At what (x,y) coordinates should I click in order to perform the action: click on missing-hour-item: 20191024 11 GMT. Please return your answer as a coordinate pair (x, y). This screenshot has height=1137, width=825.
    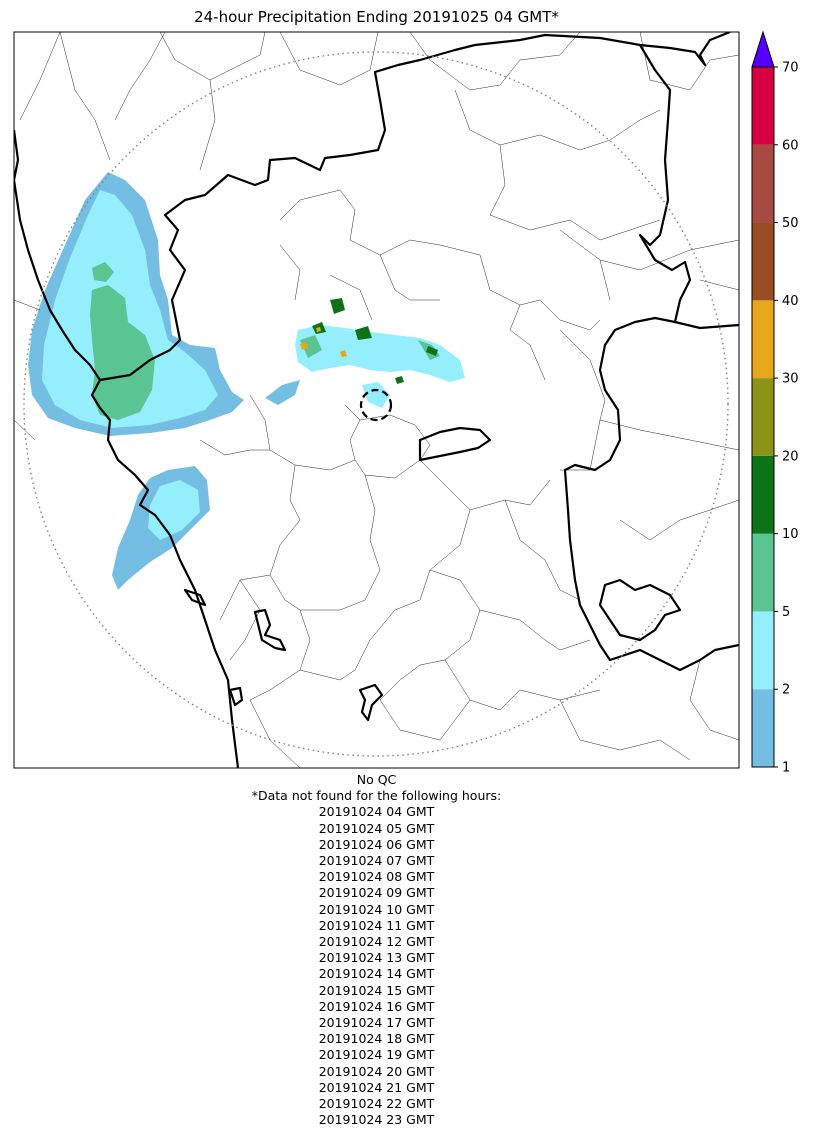
    Looking at the image, I should click on (376, 925).